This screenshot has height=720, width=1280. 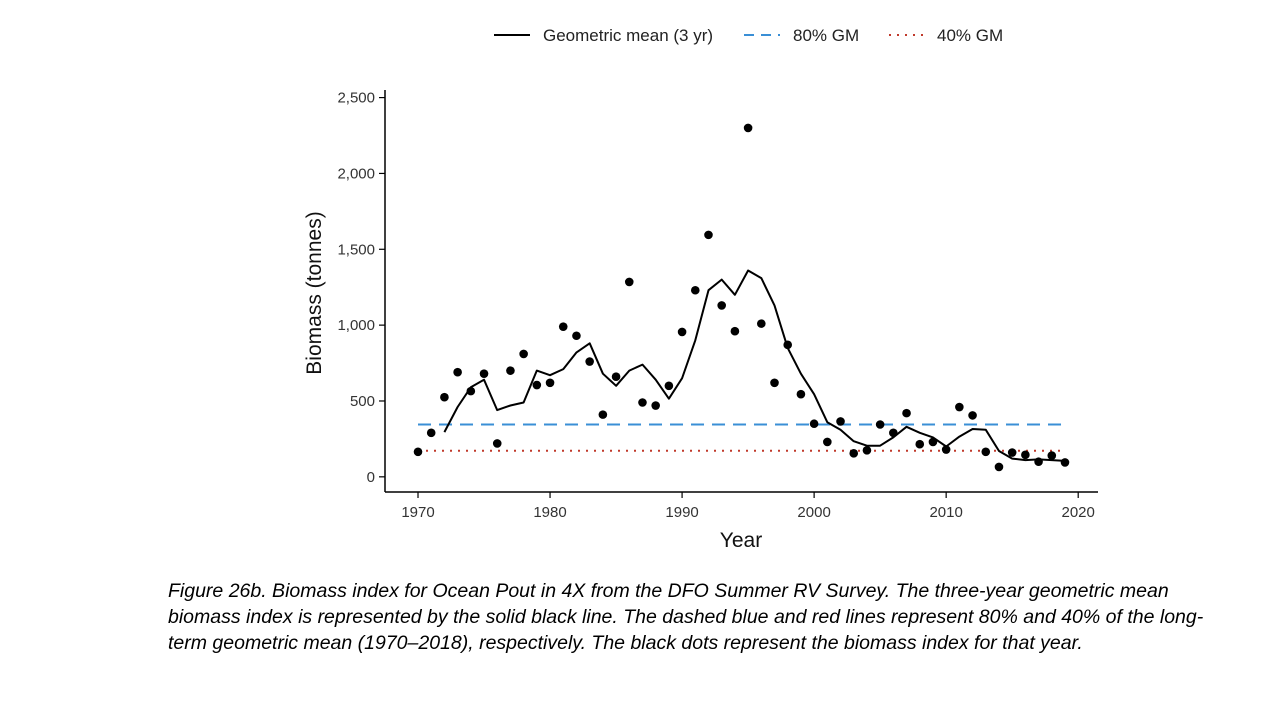 What do you see at coordinates (1078, 512) in the screenshot?
I see `x-tick-label: 2020` at bounding box center [1078, 512].